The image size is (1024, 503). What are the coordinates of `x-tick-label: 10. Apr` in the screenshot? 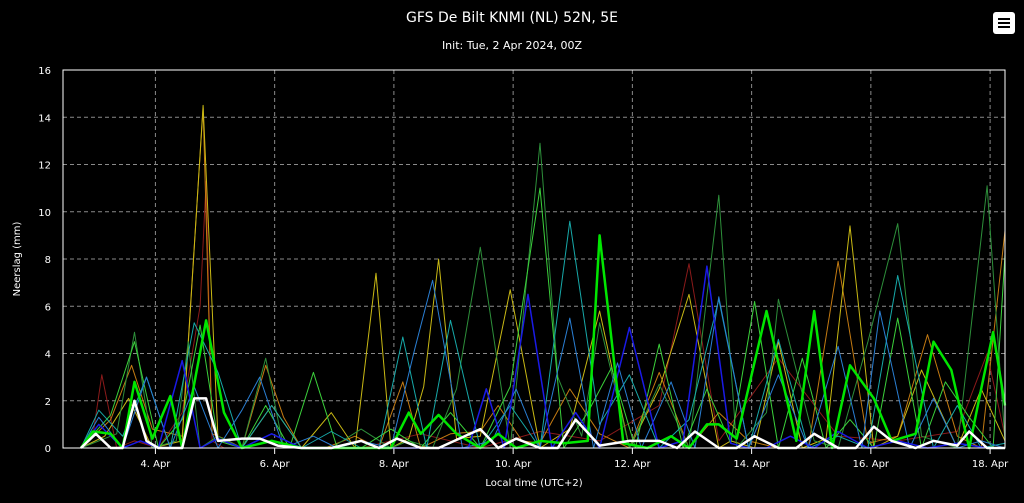 It's located at (513, 464).